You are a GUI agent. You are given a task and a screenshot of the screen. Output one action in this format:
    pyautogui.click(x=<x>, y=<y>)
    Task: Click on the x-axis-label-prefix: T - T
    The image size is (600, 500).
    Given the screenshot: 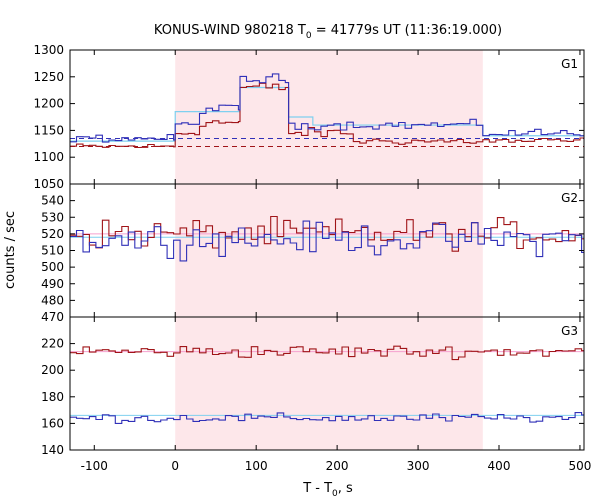 What is the action you would take?
    pyautogui.click(x=317, y=488)
    